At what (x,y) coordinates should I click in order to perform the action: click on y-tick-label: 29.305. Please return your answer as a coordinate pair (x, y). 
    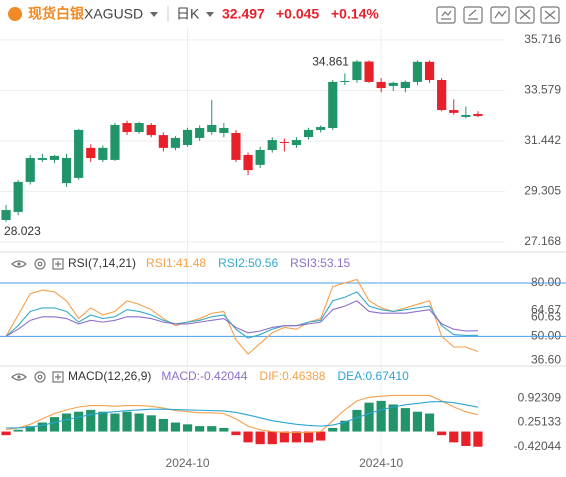
    Looking at the image, I should click on (542, 191).